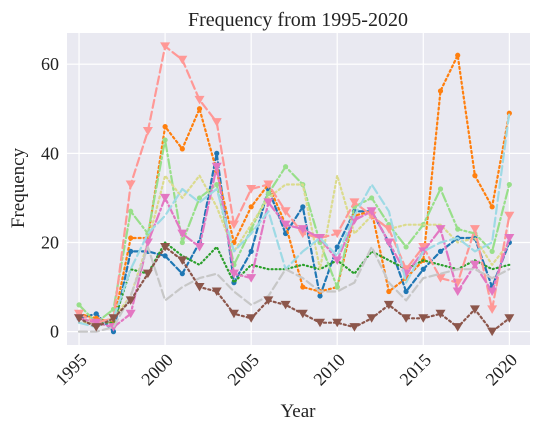  I want to click on y-tick-label: 40, so click(50, 153).